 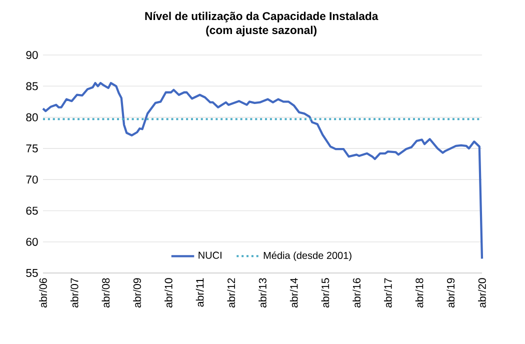 What do you see at coordinates (168, 293) in the screenshot?
I see `x-tick-label: abr/10` at bounding box center [168, 293].